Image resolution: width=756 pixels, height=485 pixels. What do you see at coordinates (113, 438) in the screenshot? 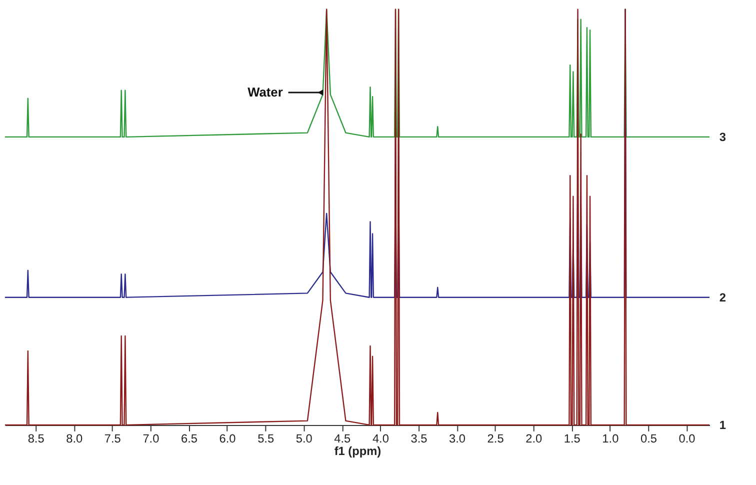
I see `x-tick-label: 7.5` at bounding box center [113, 438].